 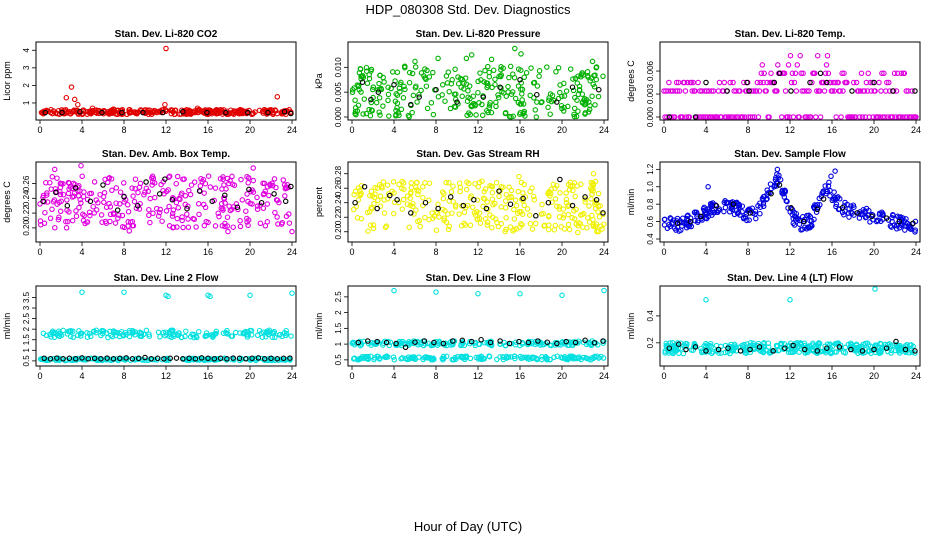 What do you see at coordinates (650, 221) in the screenshot?
I see `y-tick-label: 0.6` at bounding box center [650, 221].